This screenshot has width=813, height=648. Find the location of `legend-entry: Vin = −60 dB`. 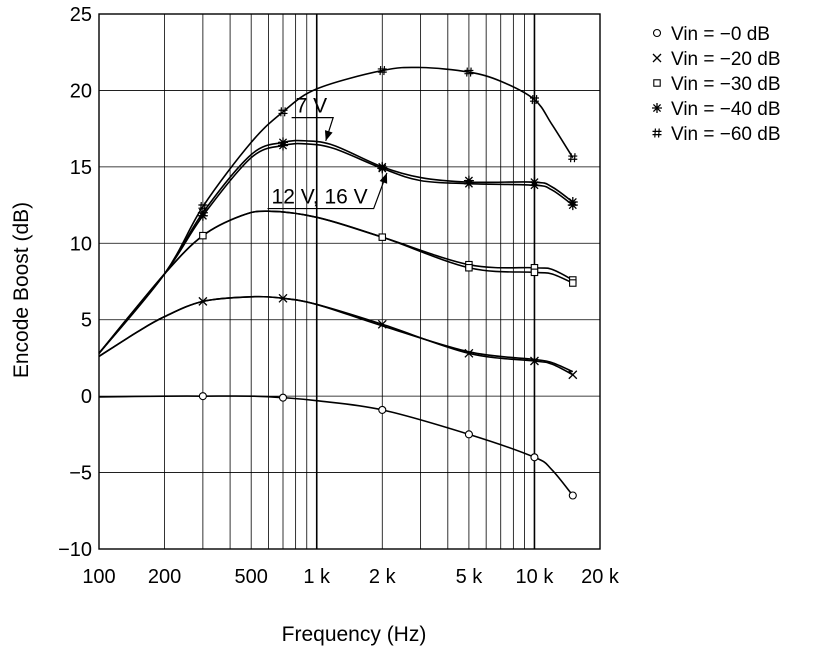

legend-entry: Vin = −60 dB is located at coordinates (726, 134).